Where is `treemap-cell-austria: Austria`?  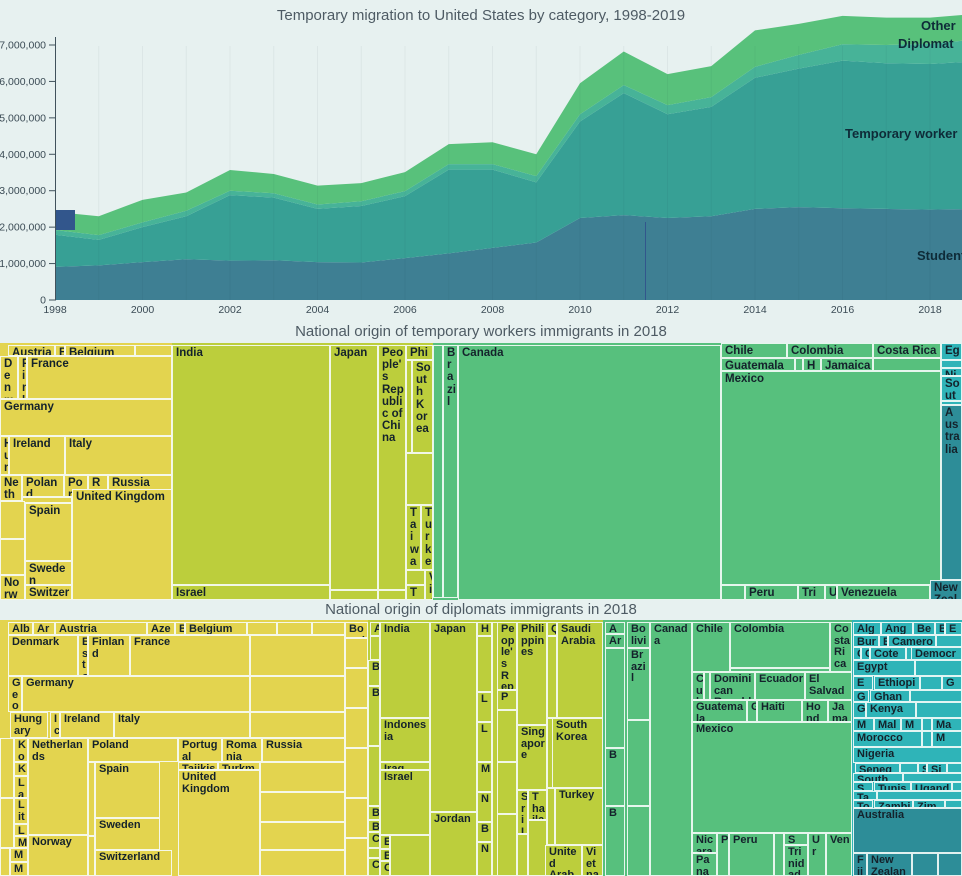
treemap-cell-austria: Austria is located at coordinates (31, 350).